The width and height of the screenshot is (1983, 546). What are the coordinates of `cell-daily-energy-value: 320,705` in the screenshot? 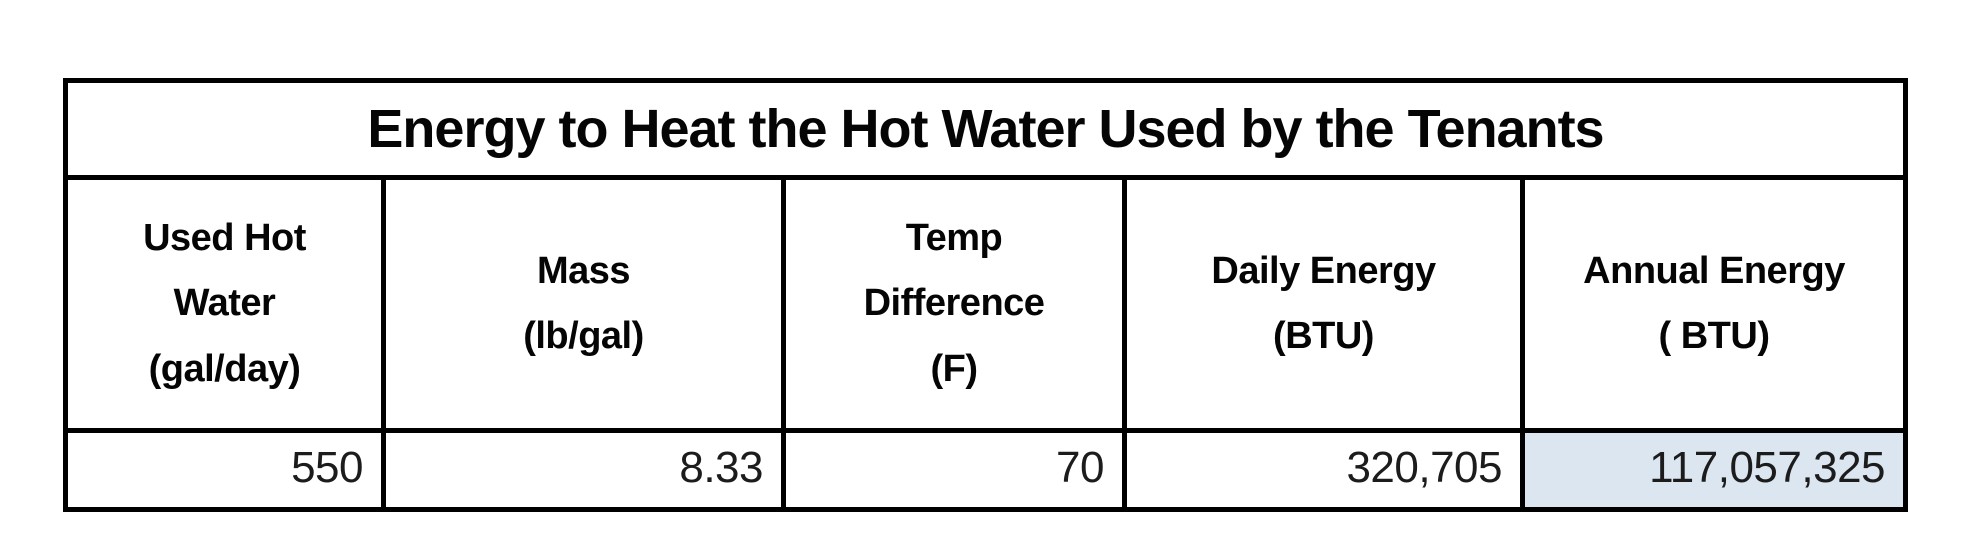 It's located at (1323, 470).